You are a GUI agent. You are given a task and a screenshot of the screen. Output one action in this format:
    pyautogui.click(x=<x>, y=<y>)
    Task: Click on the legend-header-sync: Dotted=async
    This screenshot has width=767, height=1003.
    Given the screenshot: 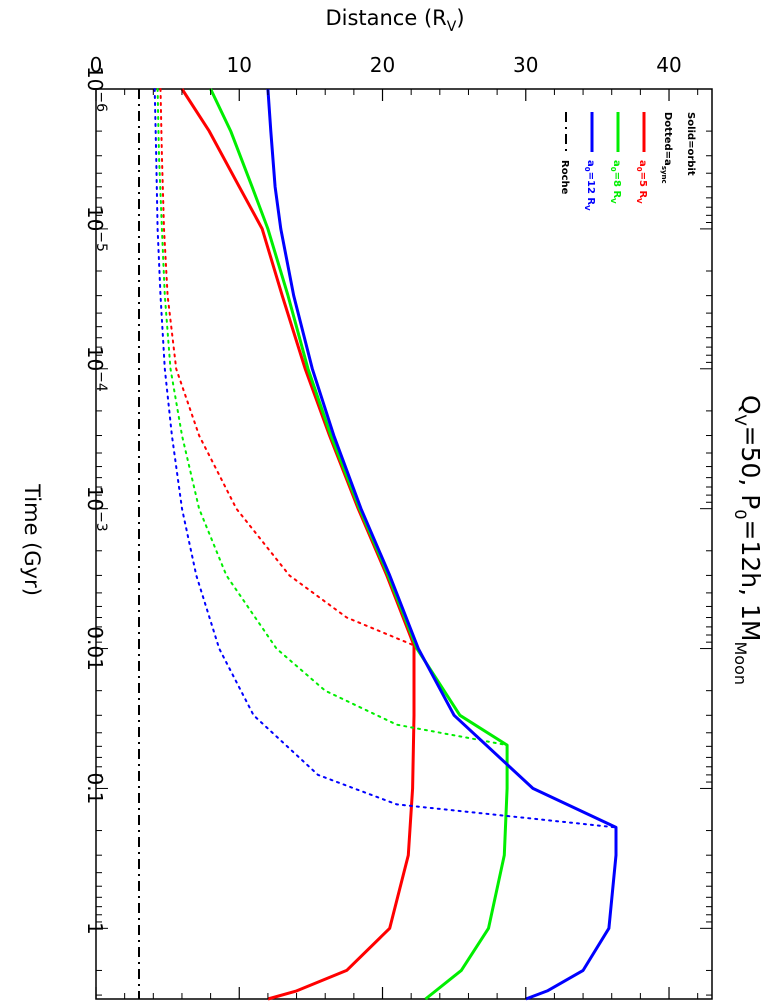 What is the action you would take?
    pyautogui.click(x=666, y=148)
    